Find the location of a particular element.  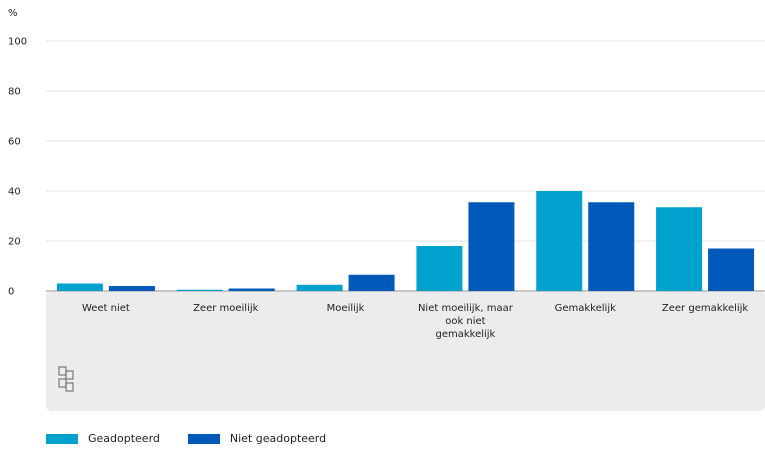

legend: Geadopteerd Niet geadopteerd is located at coordinates (200, 438).